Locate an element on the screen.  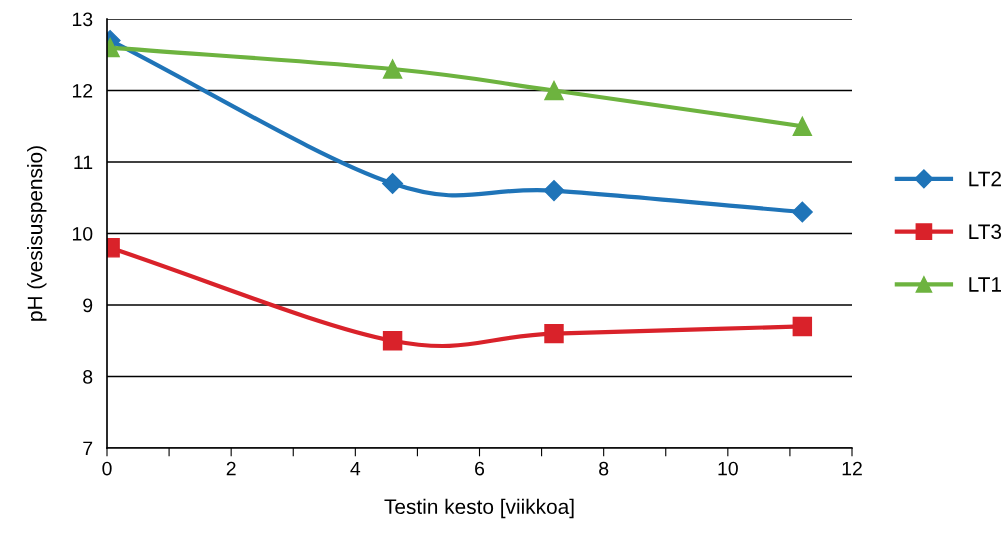
x-axis-title: Testin kesto [viikkoa] is located at coordinates (479, 508).